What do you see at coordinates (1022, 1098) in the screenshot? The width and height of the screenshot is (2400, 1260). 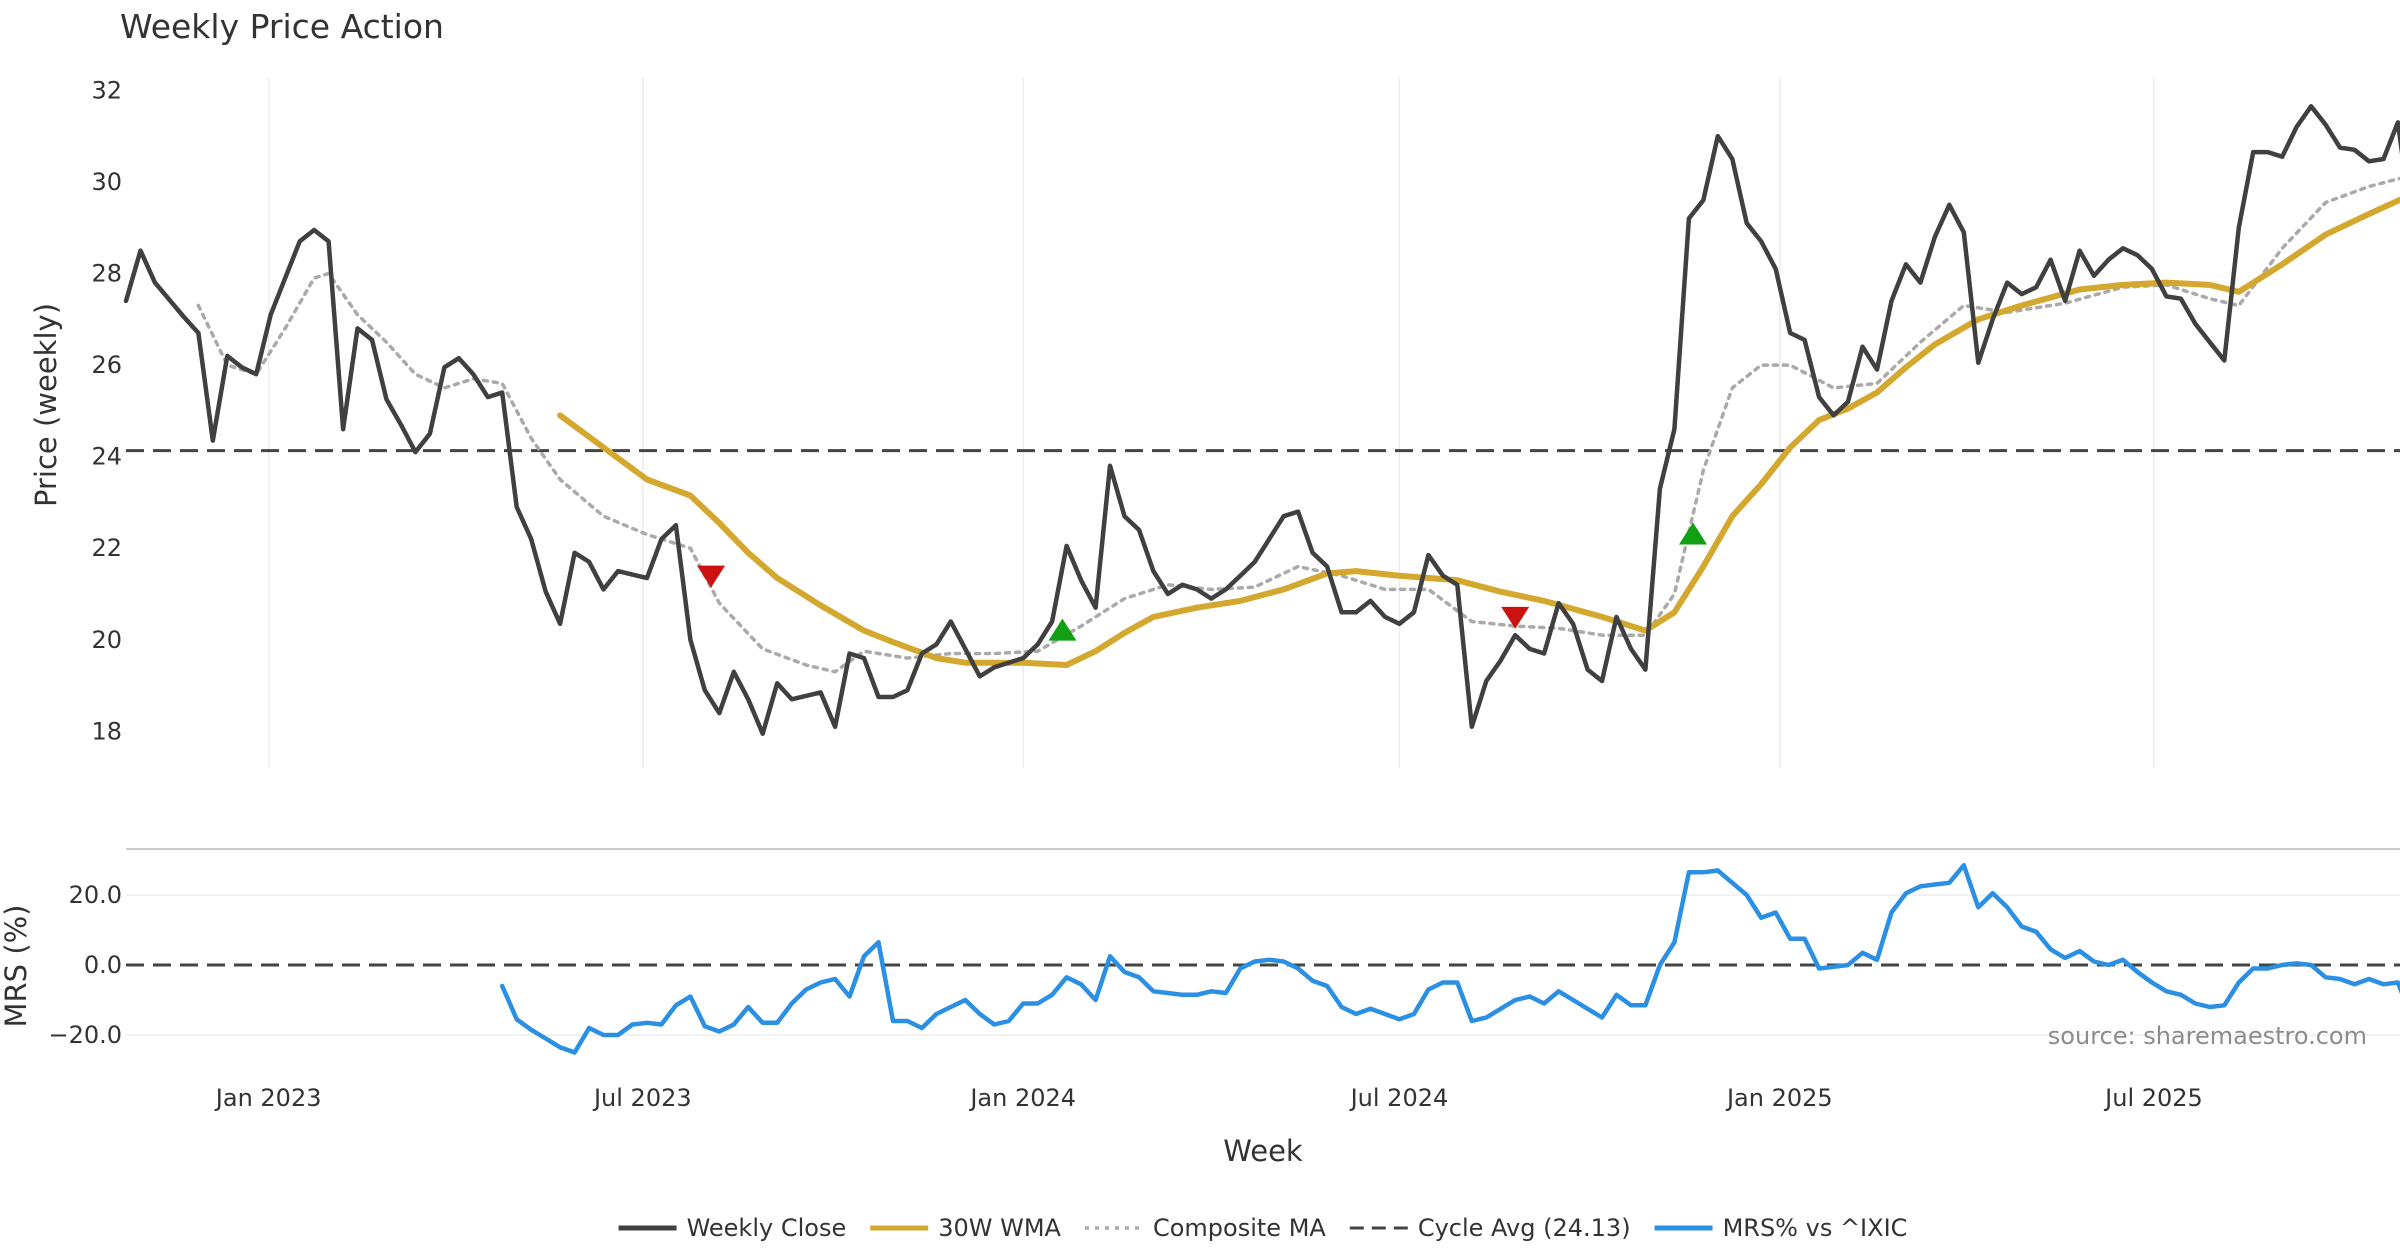 I see `x-tick-label: Jan 2024` at bounding box center [1022, 1098].